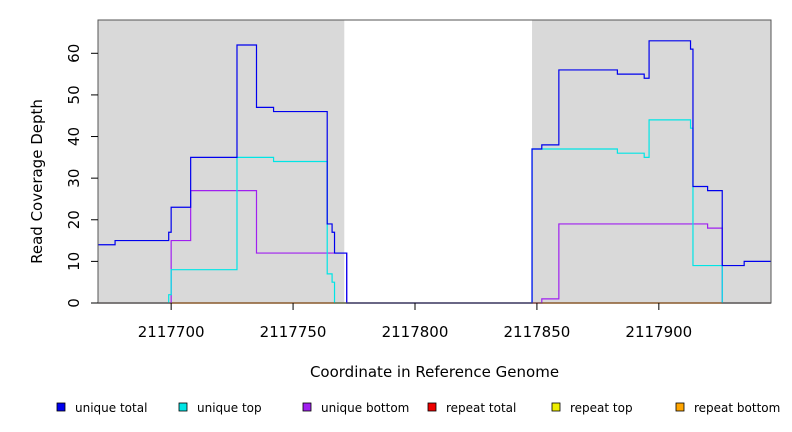  I want to click on legend-label: unique bottom, so click(365, 408).